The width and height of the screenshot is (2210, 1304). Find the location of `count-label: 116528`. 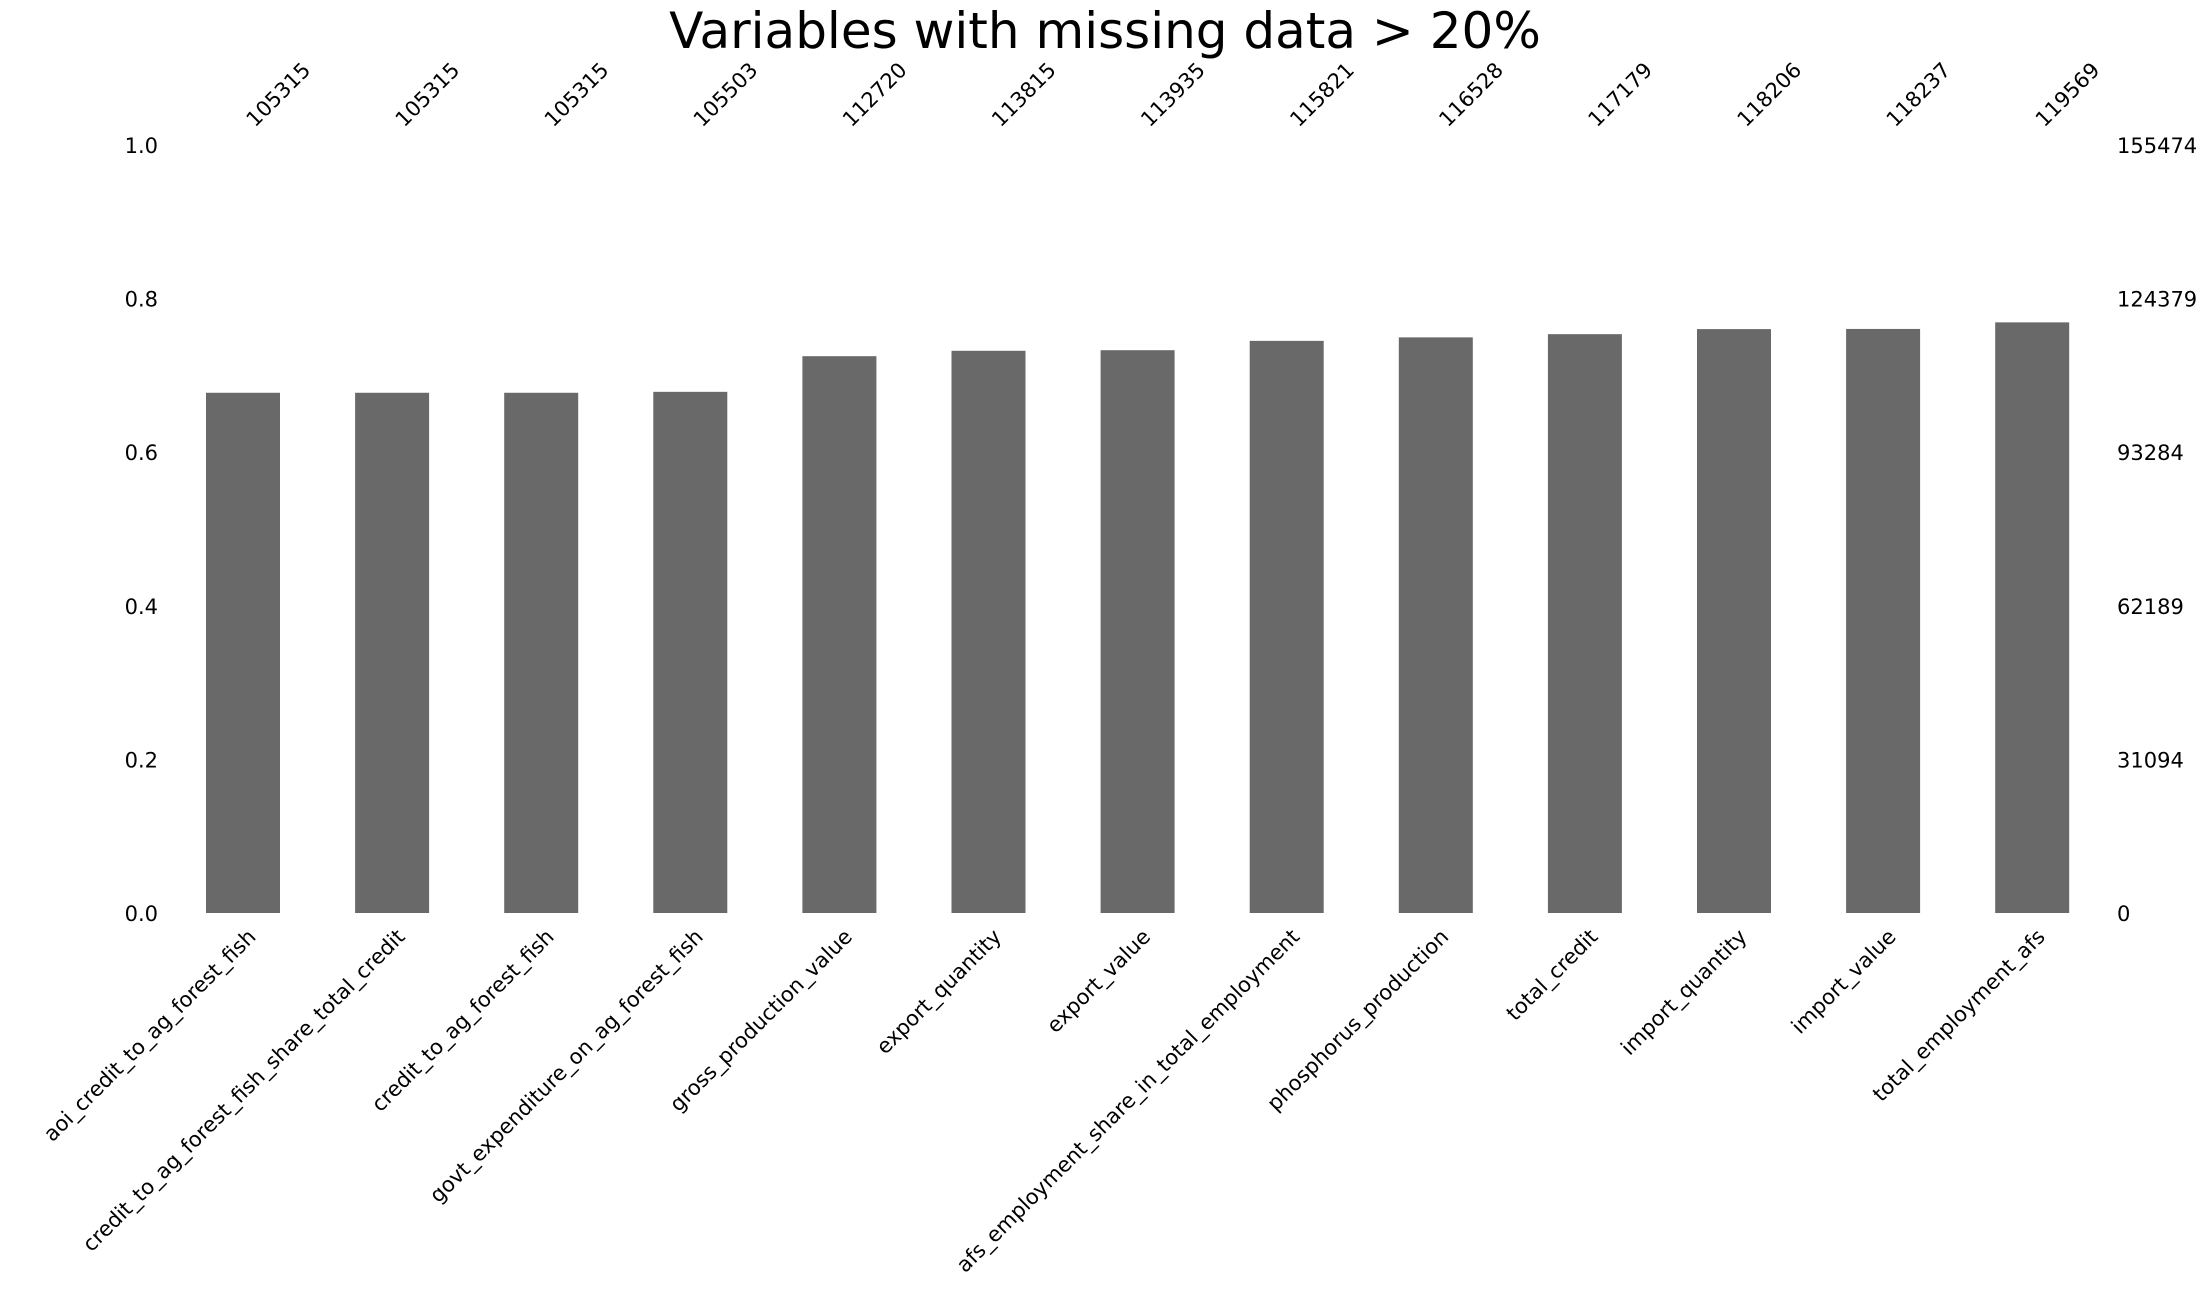

count-label: 116528 is located at coordinates (1471, 95).